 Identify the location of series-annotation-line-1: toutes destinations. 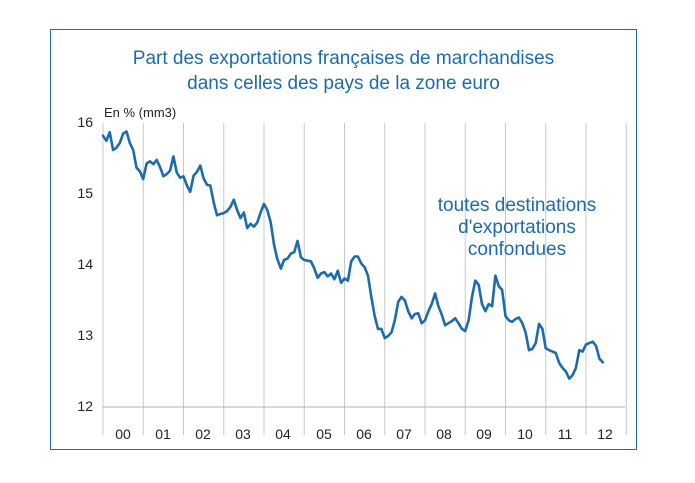
(517, 205).